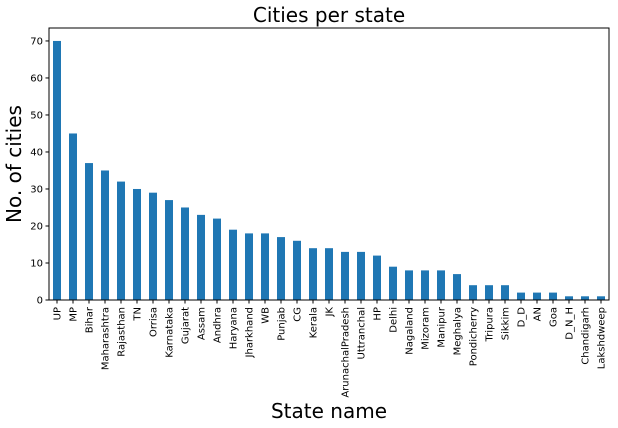  Describe the element at coordinates (442, 327) in the screenshot. I see `x-tick-label: Manipur` at that location.